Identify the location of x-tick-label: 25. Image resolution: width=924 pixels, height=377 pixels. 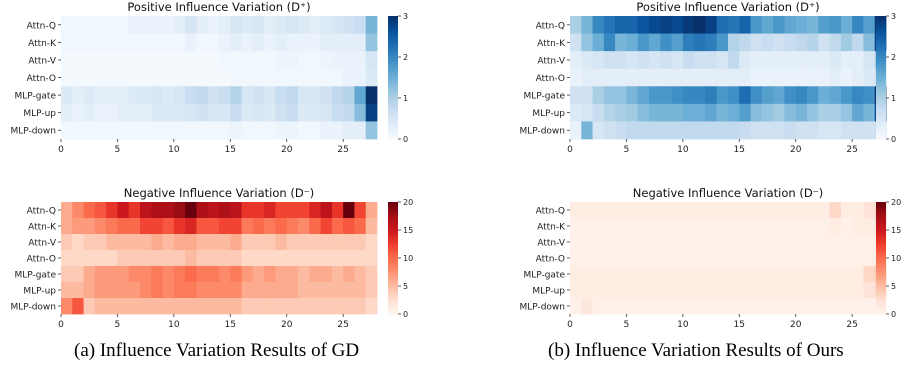
(342, 325).